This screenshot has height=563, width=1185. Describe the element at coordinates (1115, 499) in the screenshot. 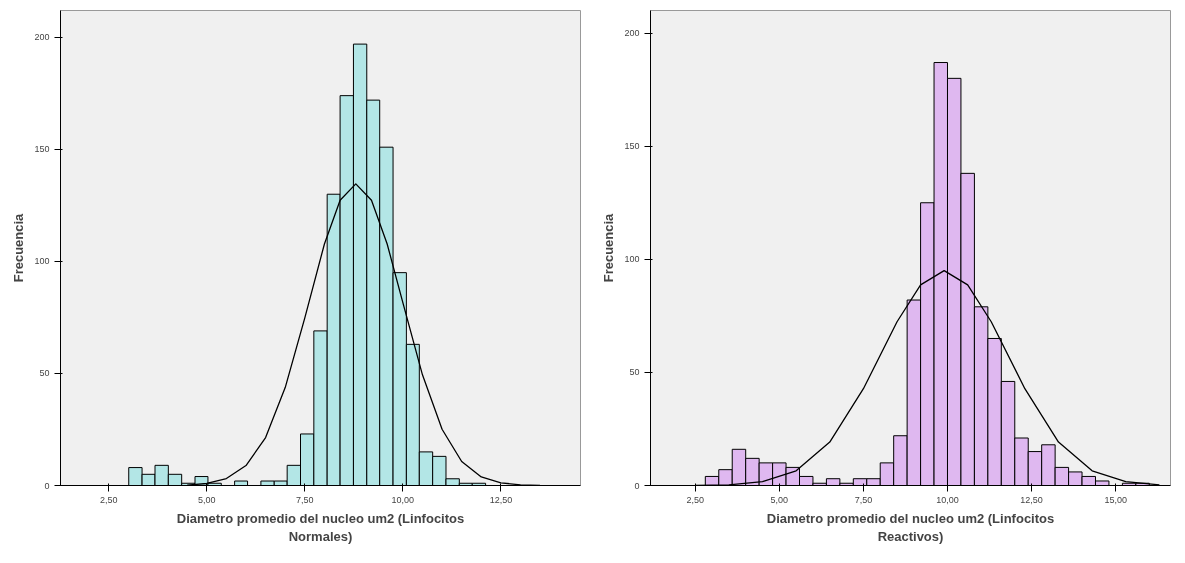

I see `x-tick-label: 15,00` at that location.